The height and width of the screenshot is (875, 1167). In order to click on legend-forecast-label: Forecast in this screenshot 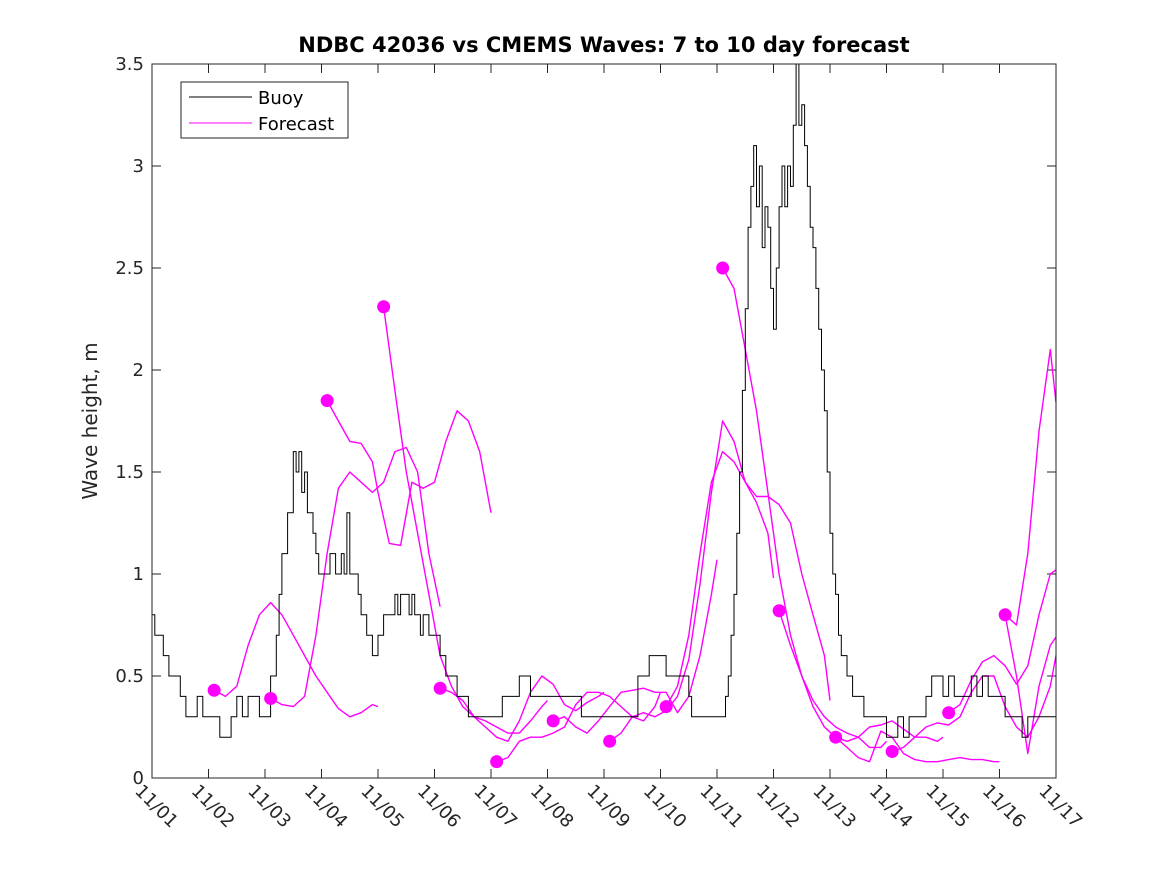, I will do `click(296, 124)`.